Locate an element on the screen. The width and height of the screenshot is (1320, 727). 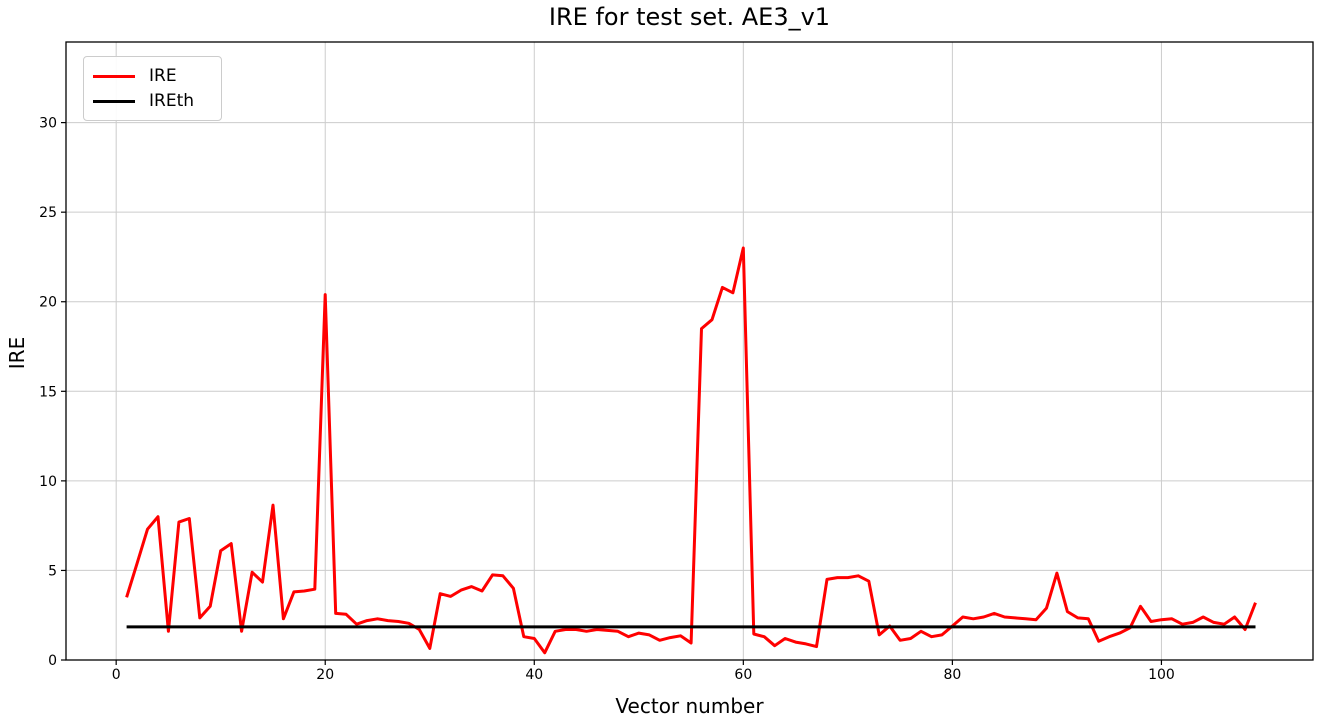
legend-entry-ireth: IREth is located at coordinates (152, 101).